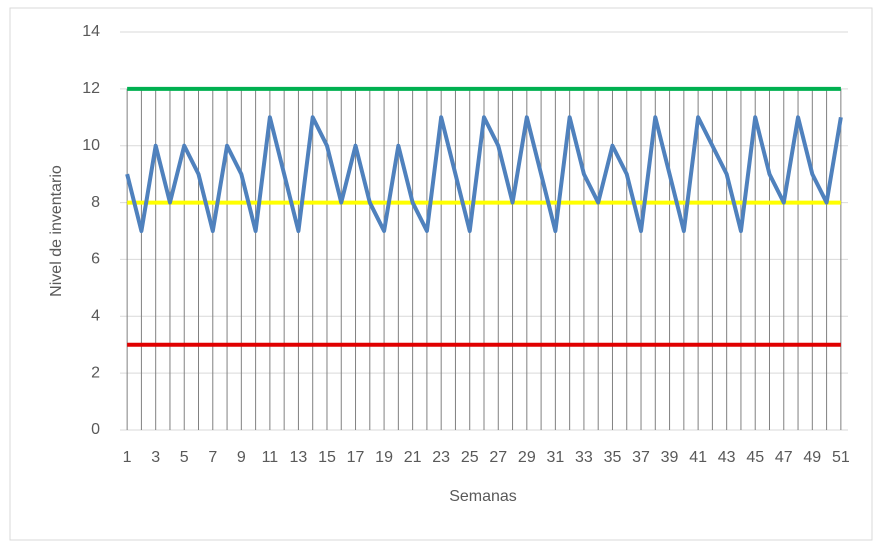  Describe the element at coordinates (613, 457) in the screenshot. I see `x-tick-label: 35` at that location.